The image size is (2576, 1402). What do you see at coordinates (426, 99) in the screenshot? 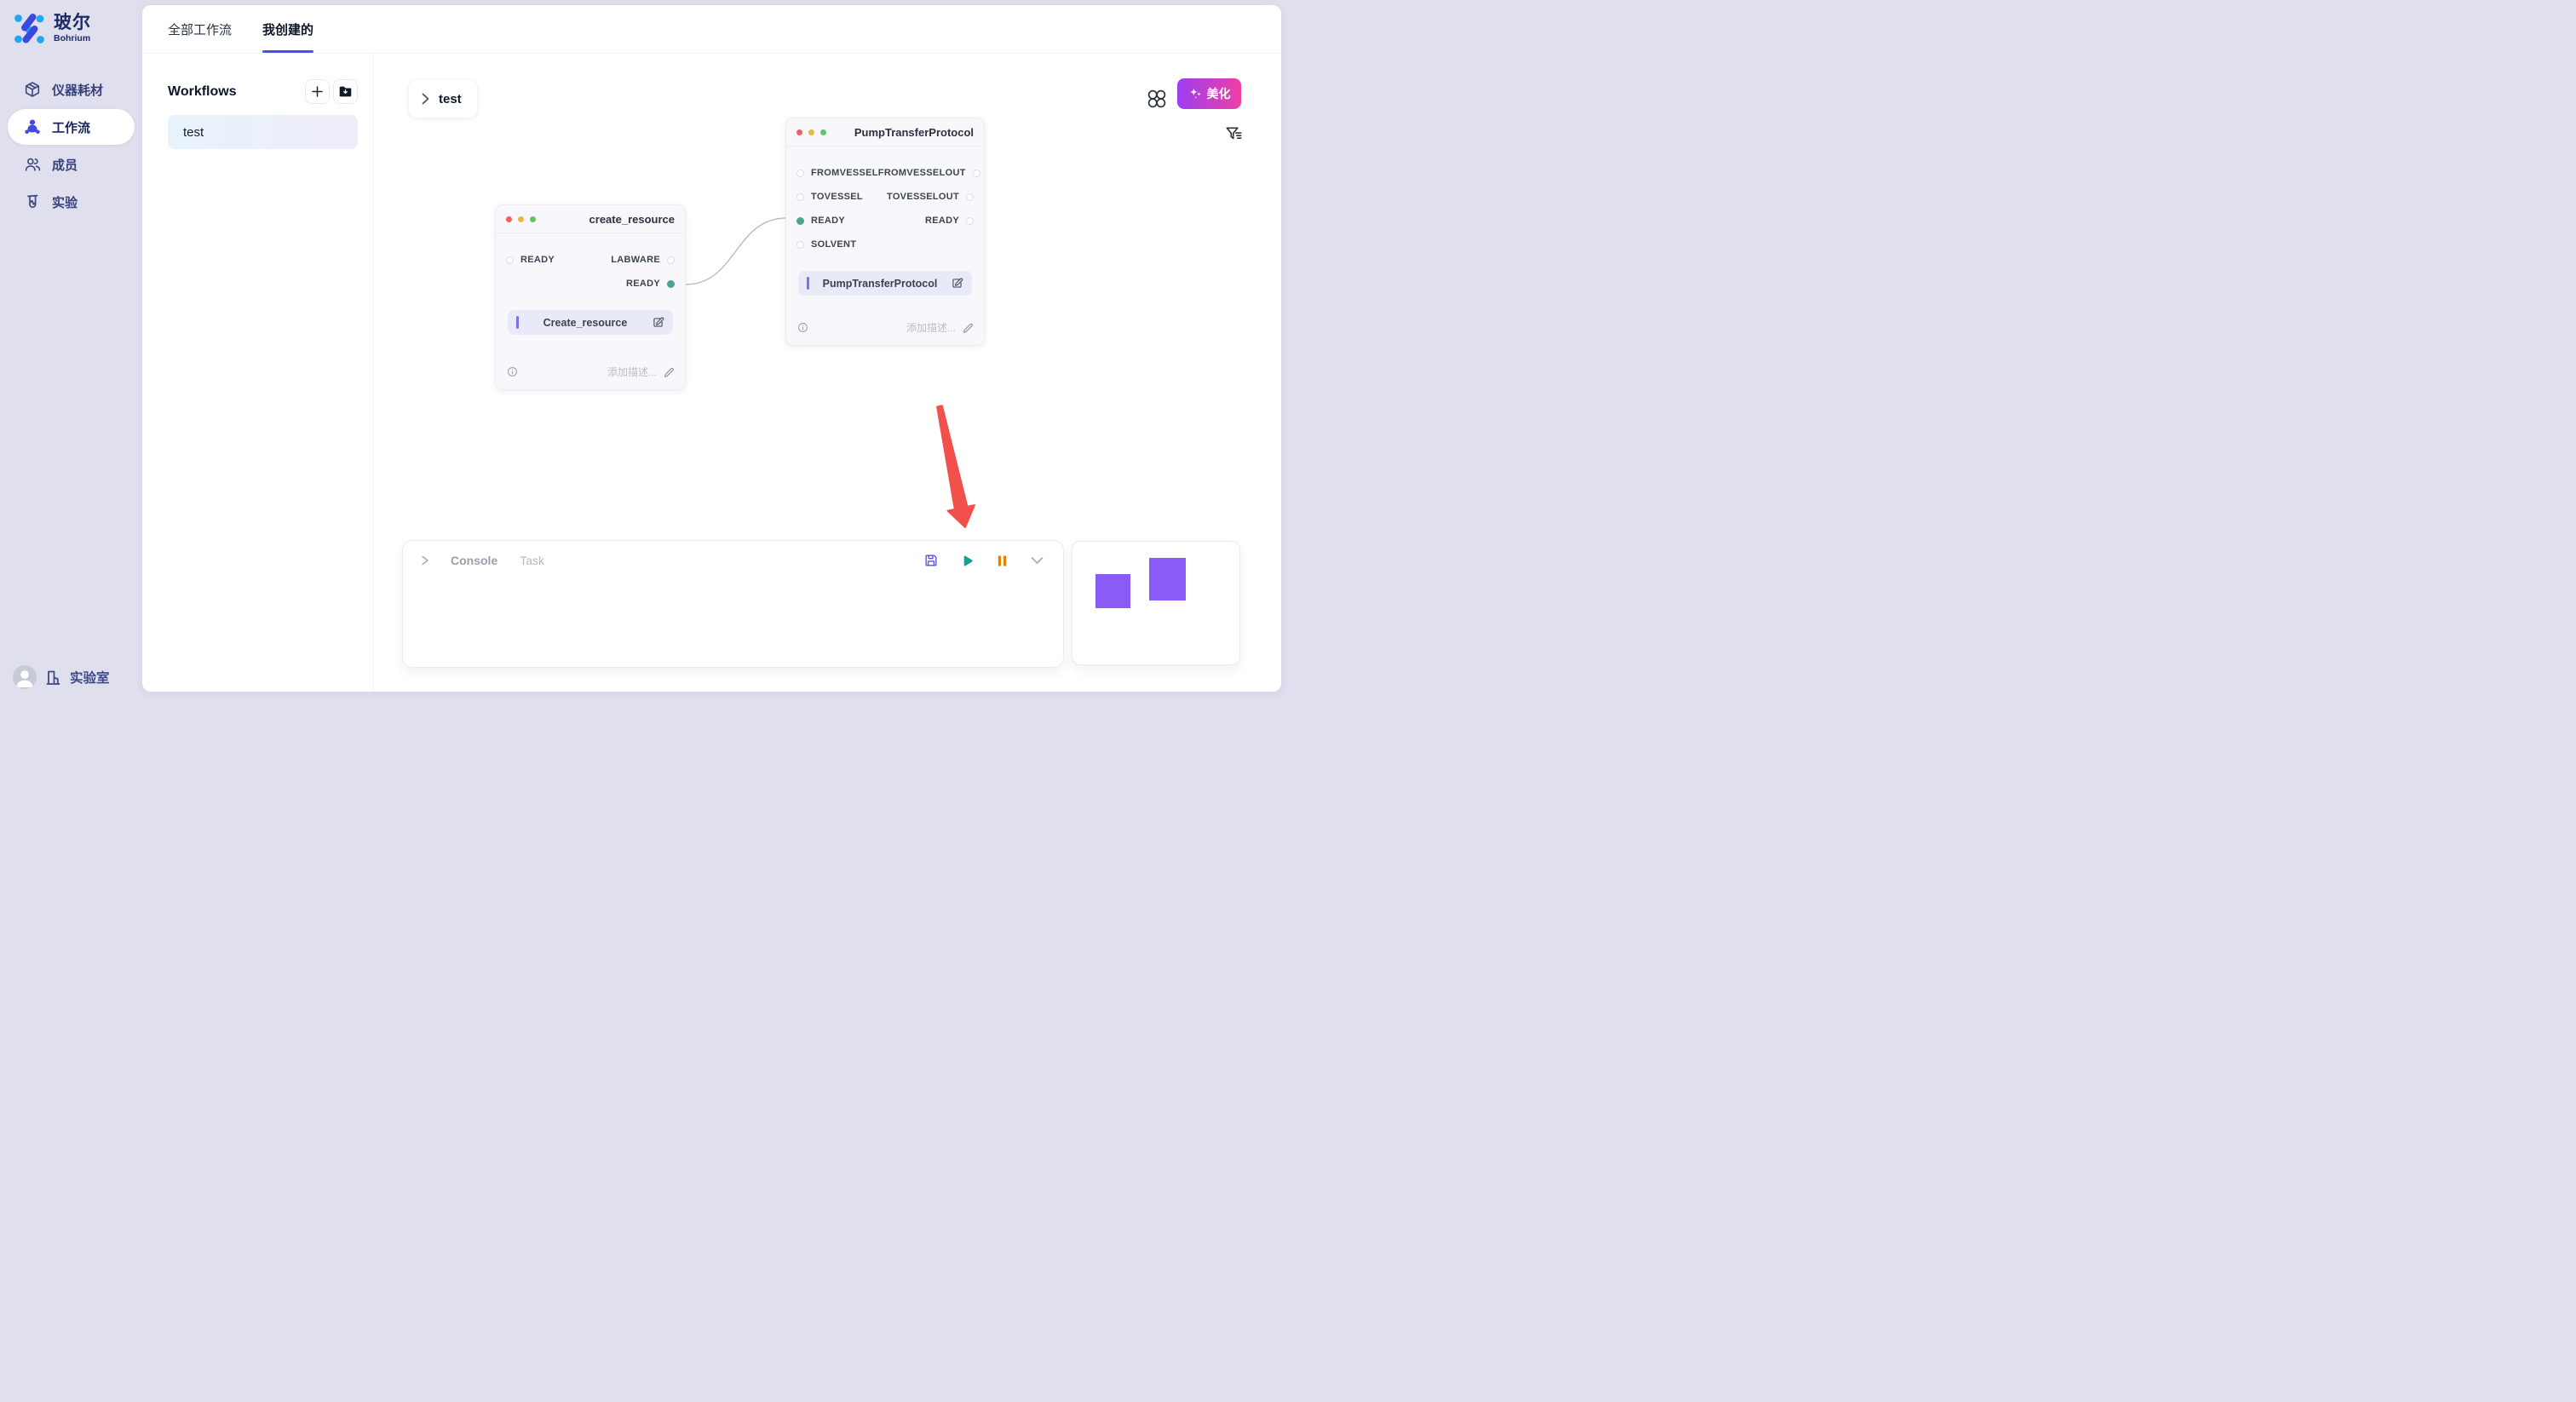
I see `chevron-right-icon` at bounding box center [426, 99].